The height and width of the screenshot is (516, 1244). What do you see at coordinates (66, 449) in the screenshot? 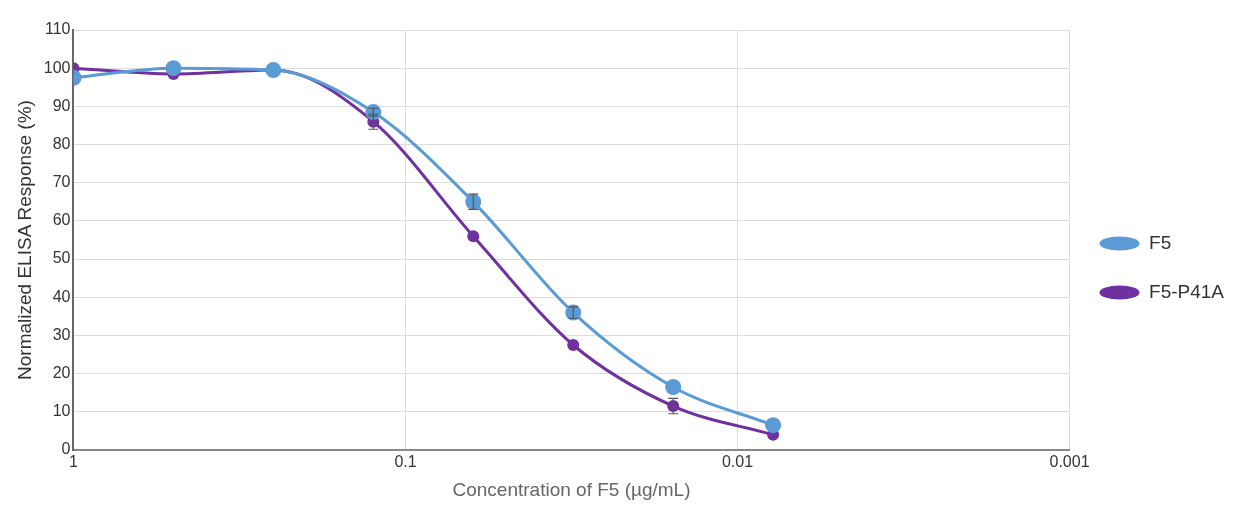
I see `y-tick-label: 0` at bounding box center [66, 449].